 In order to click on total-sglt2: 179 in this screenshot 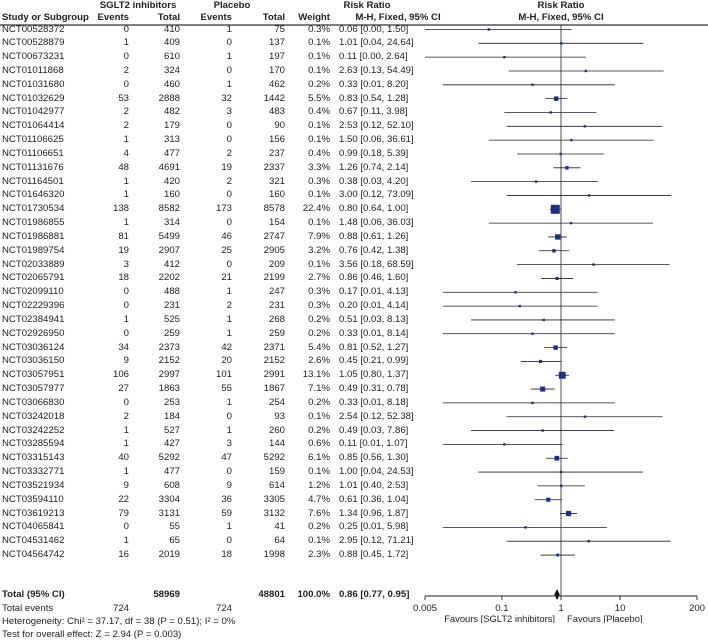, I will do `click(171, 126)`.